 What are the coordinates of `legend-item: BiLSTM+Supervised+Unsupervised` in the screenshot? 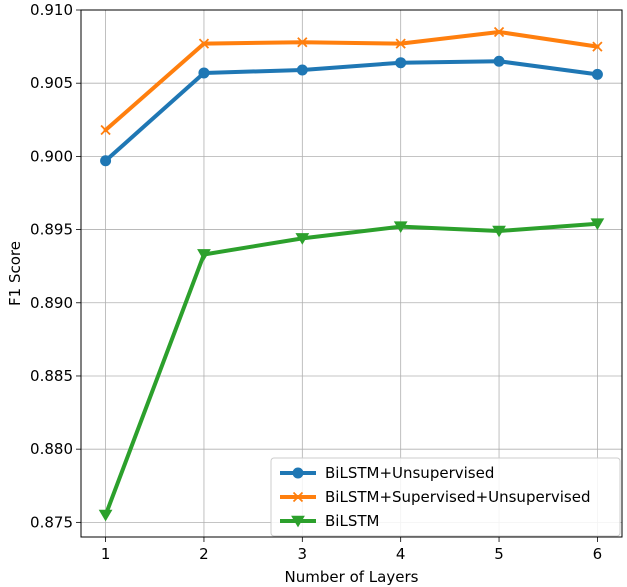 It's located at (435, 497).